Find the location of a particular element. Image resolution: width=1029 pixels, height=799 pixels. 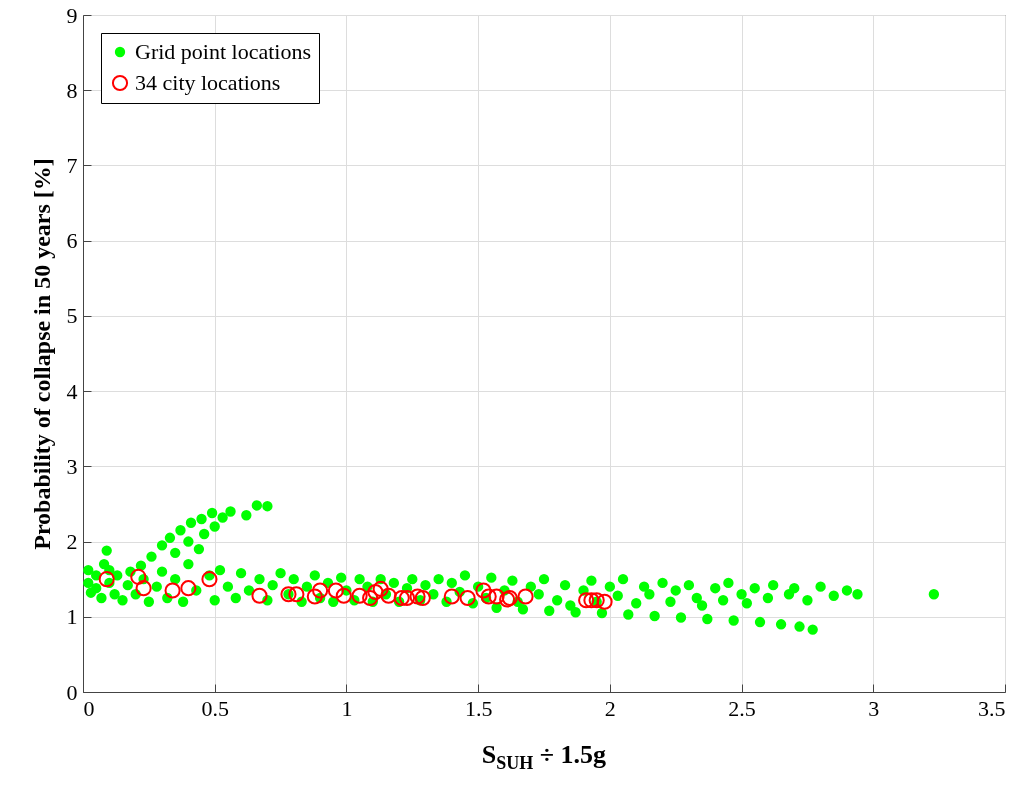

y-tick-label: 5 is located at coordinates (72, 316).